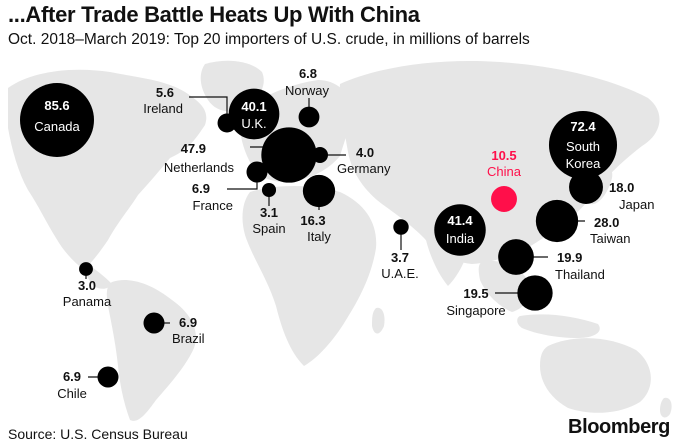  Describe the element at coordinates (199, 167) in the screenshot. I see `country-label-netherlands: Netherlands` at that location.